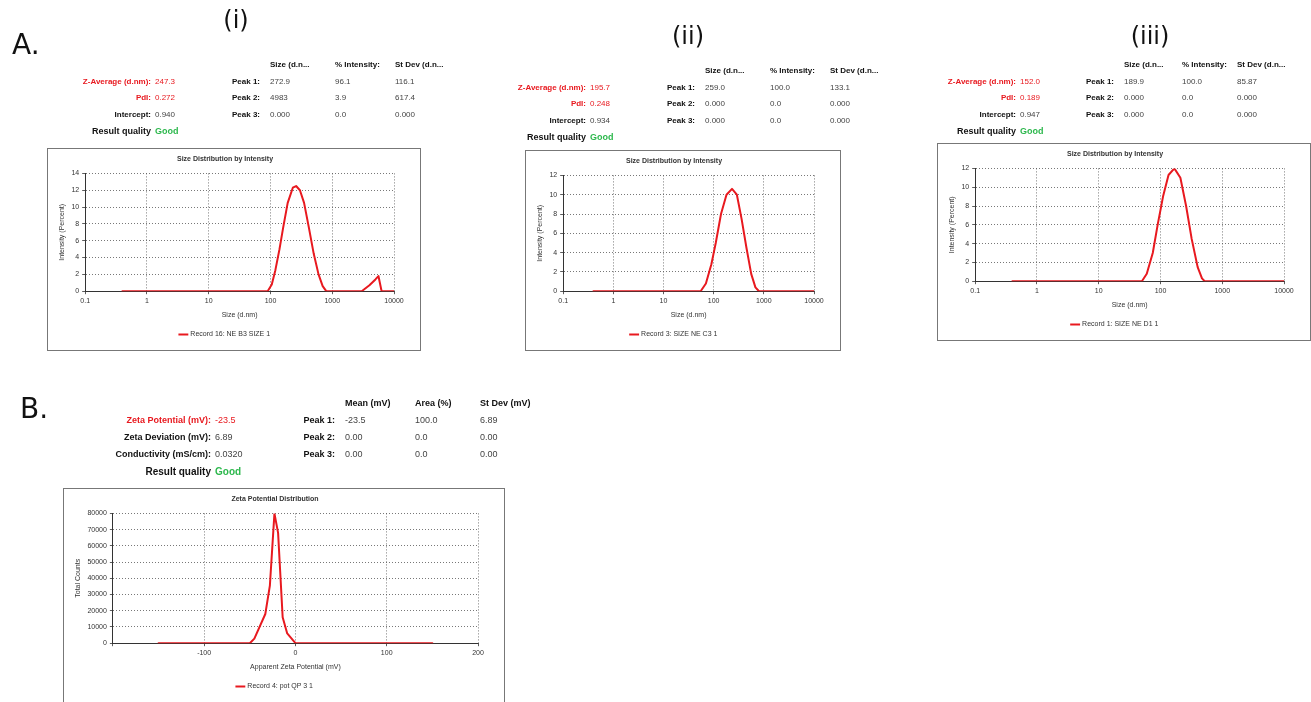 The image size is (1311, 702). I want to click on text: 259.0, so click(715, 87).